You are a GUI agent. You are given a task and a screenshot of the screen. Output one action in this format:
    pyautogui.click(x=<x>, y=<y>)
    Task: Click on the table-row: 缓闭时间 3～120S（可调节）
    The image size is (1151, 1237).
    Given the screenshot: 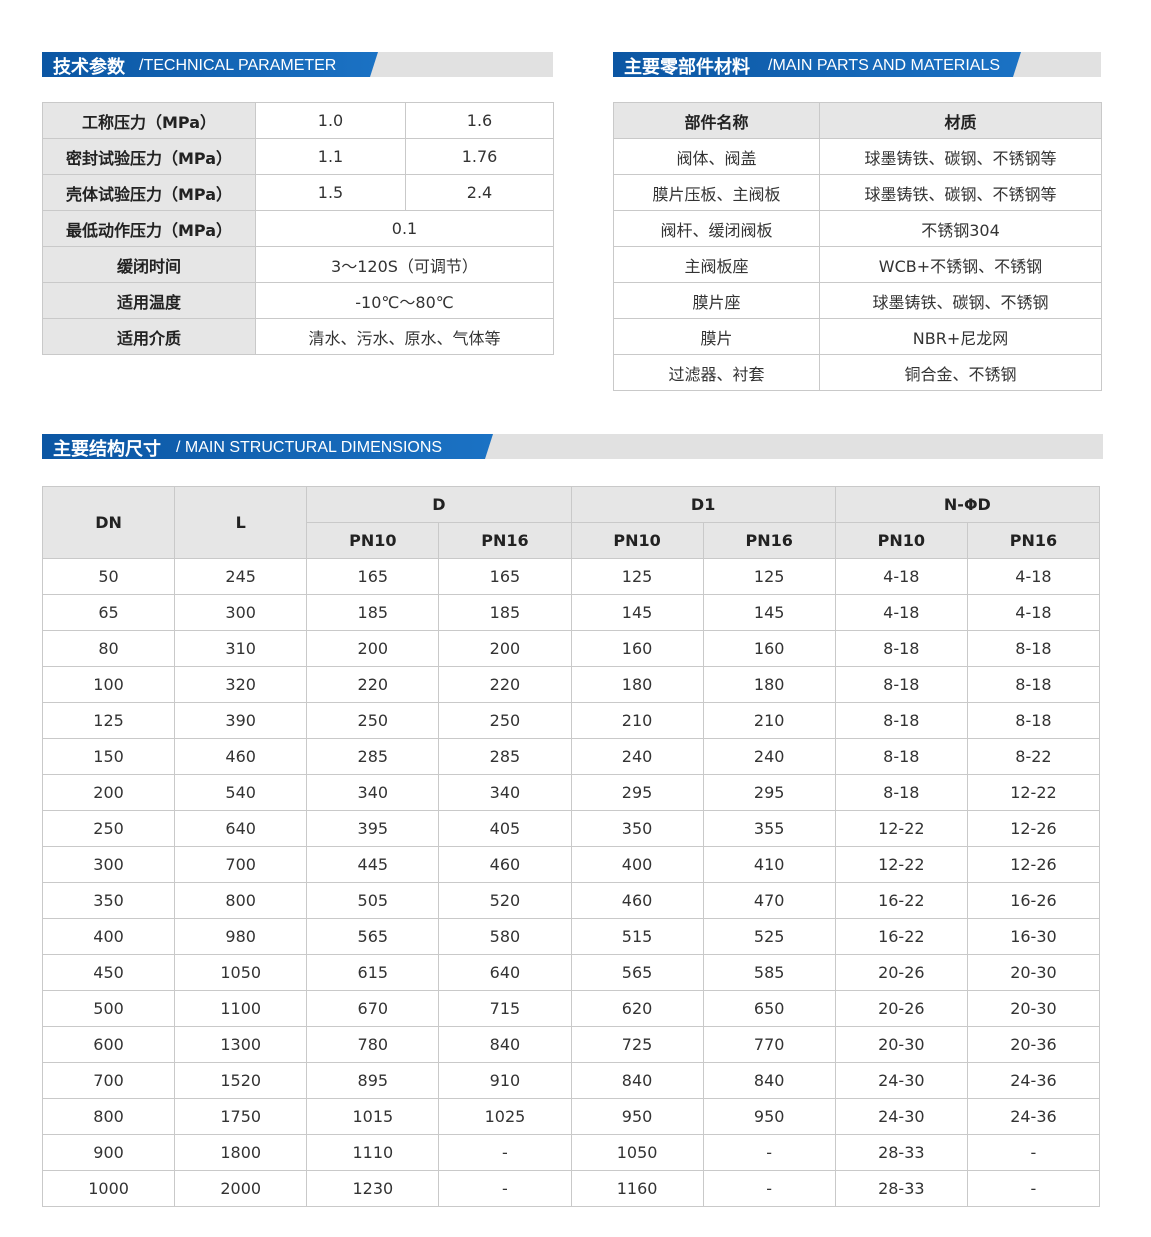 What is the action you would take?
    pyautogui.click(x=298, y=264)
    